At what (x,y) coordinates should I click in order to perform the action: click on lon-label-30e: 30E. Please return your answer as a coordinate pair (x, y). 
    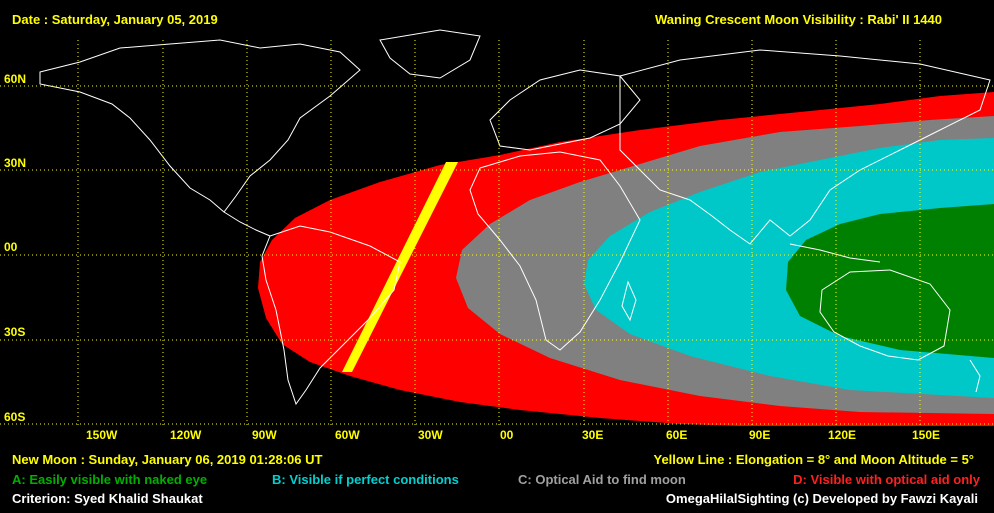
    Looking at the image, I should click on (593, 435).